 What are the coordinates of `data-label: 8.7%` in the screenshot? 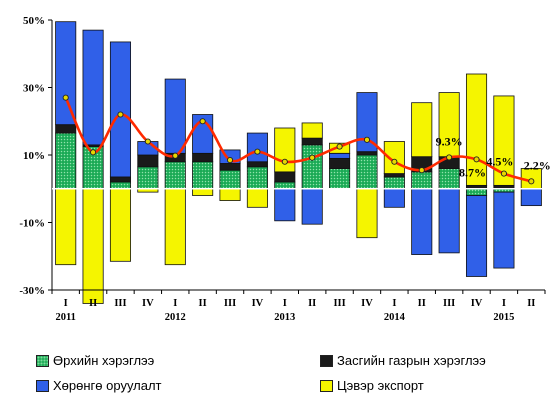 It's located at (472, 172).